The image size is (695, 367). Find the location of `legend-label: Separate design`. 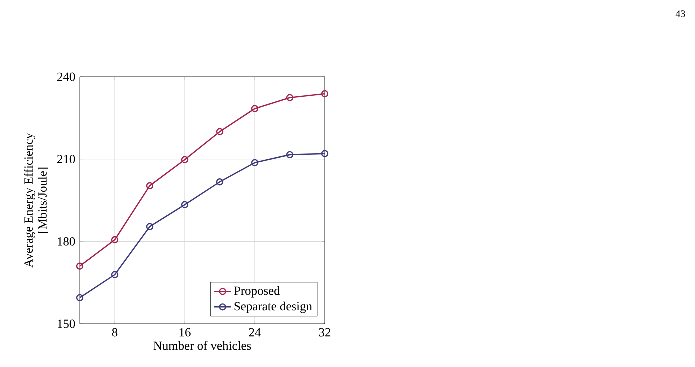

legend-label: Separate design is located at coordinates (273, 308).